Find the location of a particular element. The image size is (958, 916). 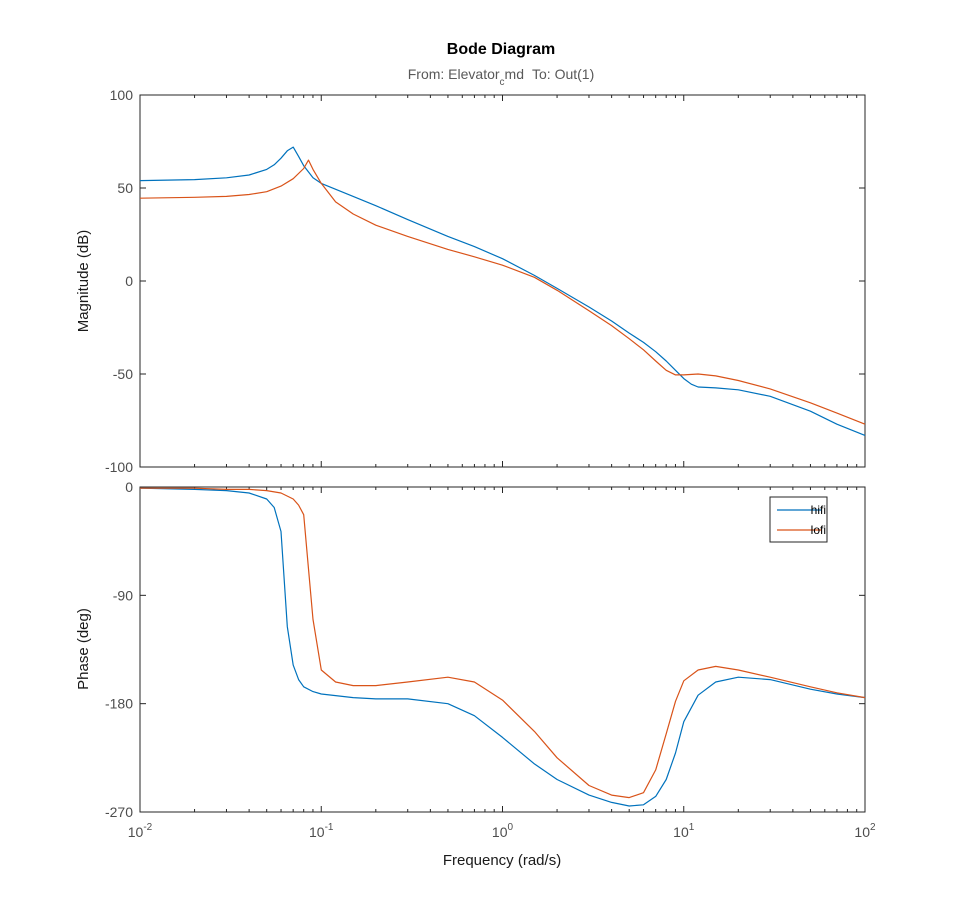

phase-axis-label: Phase (deg) is located at coordinates (83, 649).